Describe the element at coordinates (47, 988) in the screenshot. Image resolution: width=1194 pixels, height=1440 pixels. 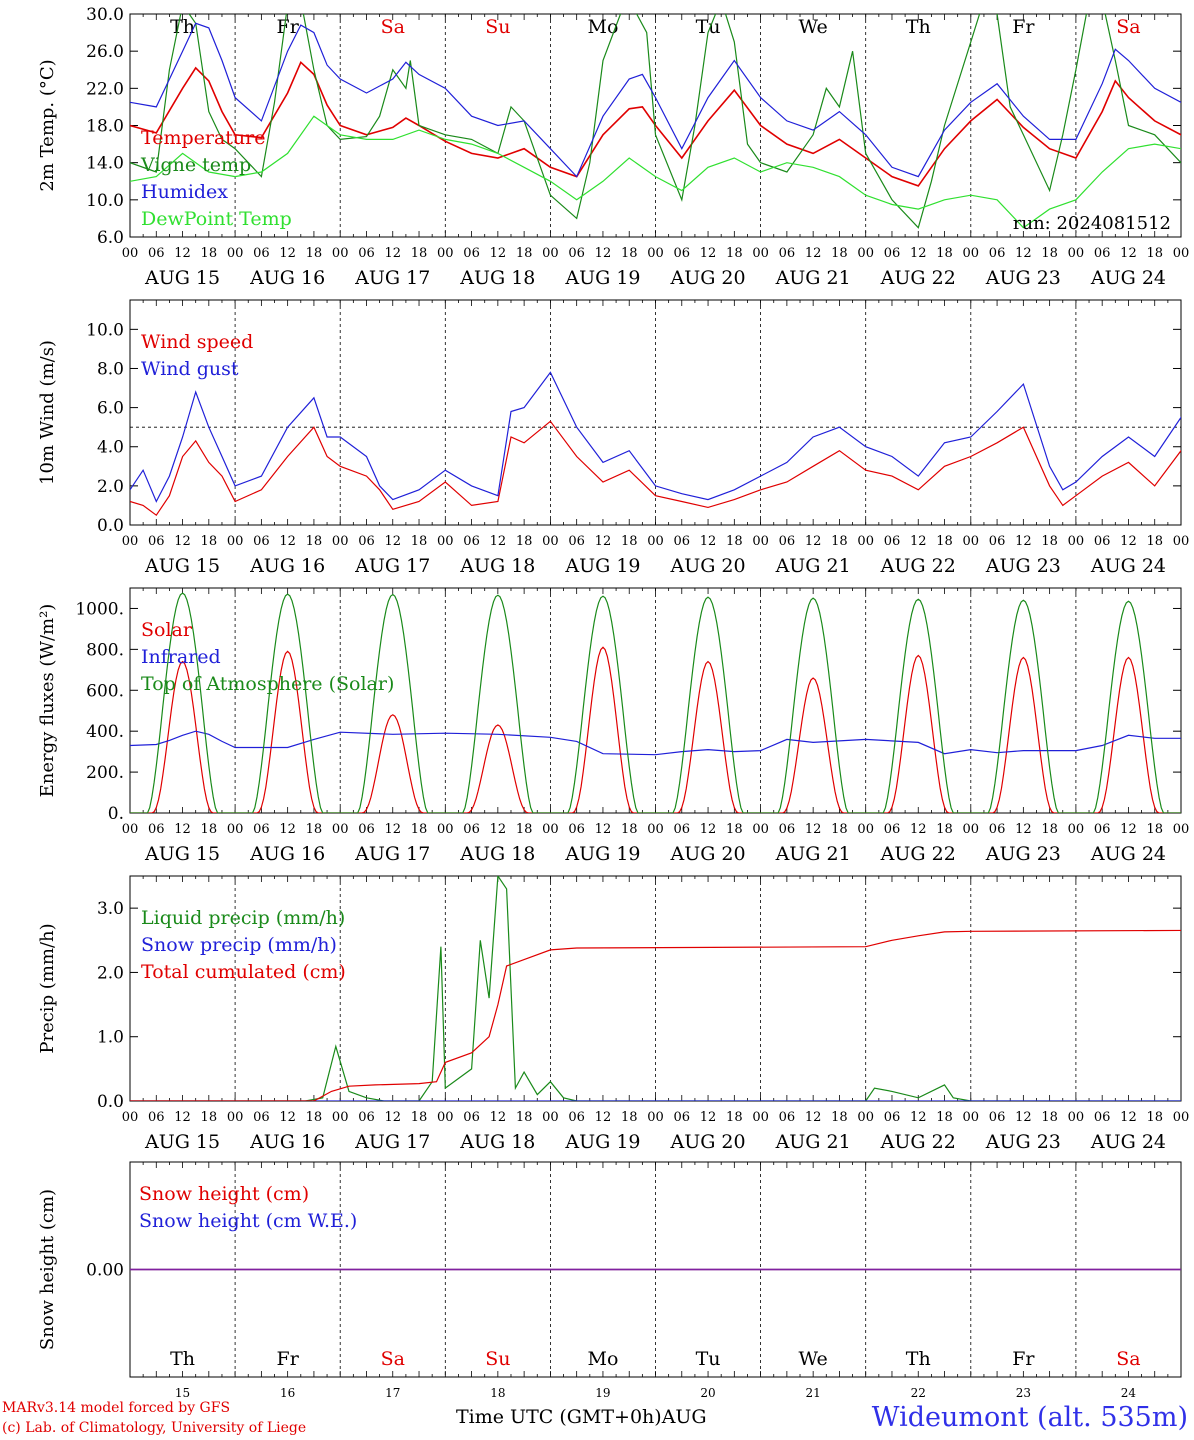
I see `y-axis-label: Precip (mm/h)` at that location.